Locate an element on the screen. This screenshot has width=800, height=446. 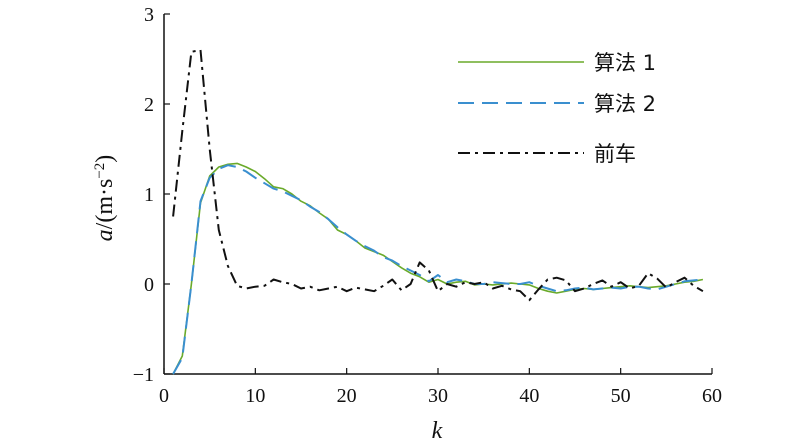
x-tick-label: 10 is located at coordinates (255, 396).